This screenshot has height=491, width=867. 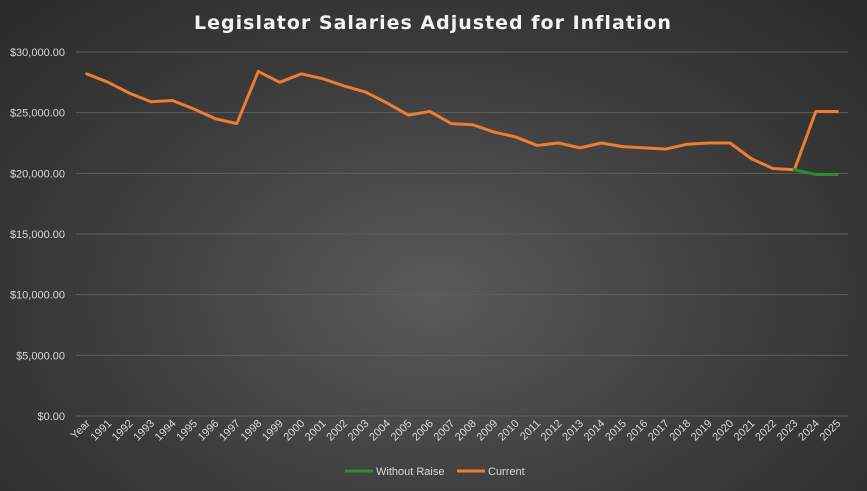 What do you see at coordinates (466, 431) in the screenshot?
I see `x-tick-label: 2008` at bounding box center [466, 431].